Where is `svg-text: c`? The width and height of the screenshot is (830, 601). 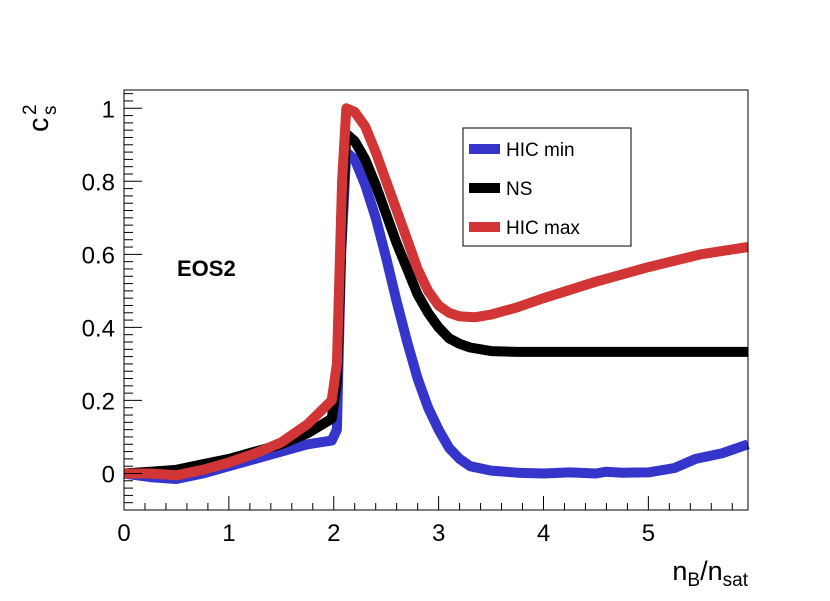
svg-text: c is located at coordinates (39, 125).